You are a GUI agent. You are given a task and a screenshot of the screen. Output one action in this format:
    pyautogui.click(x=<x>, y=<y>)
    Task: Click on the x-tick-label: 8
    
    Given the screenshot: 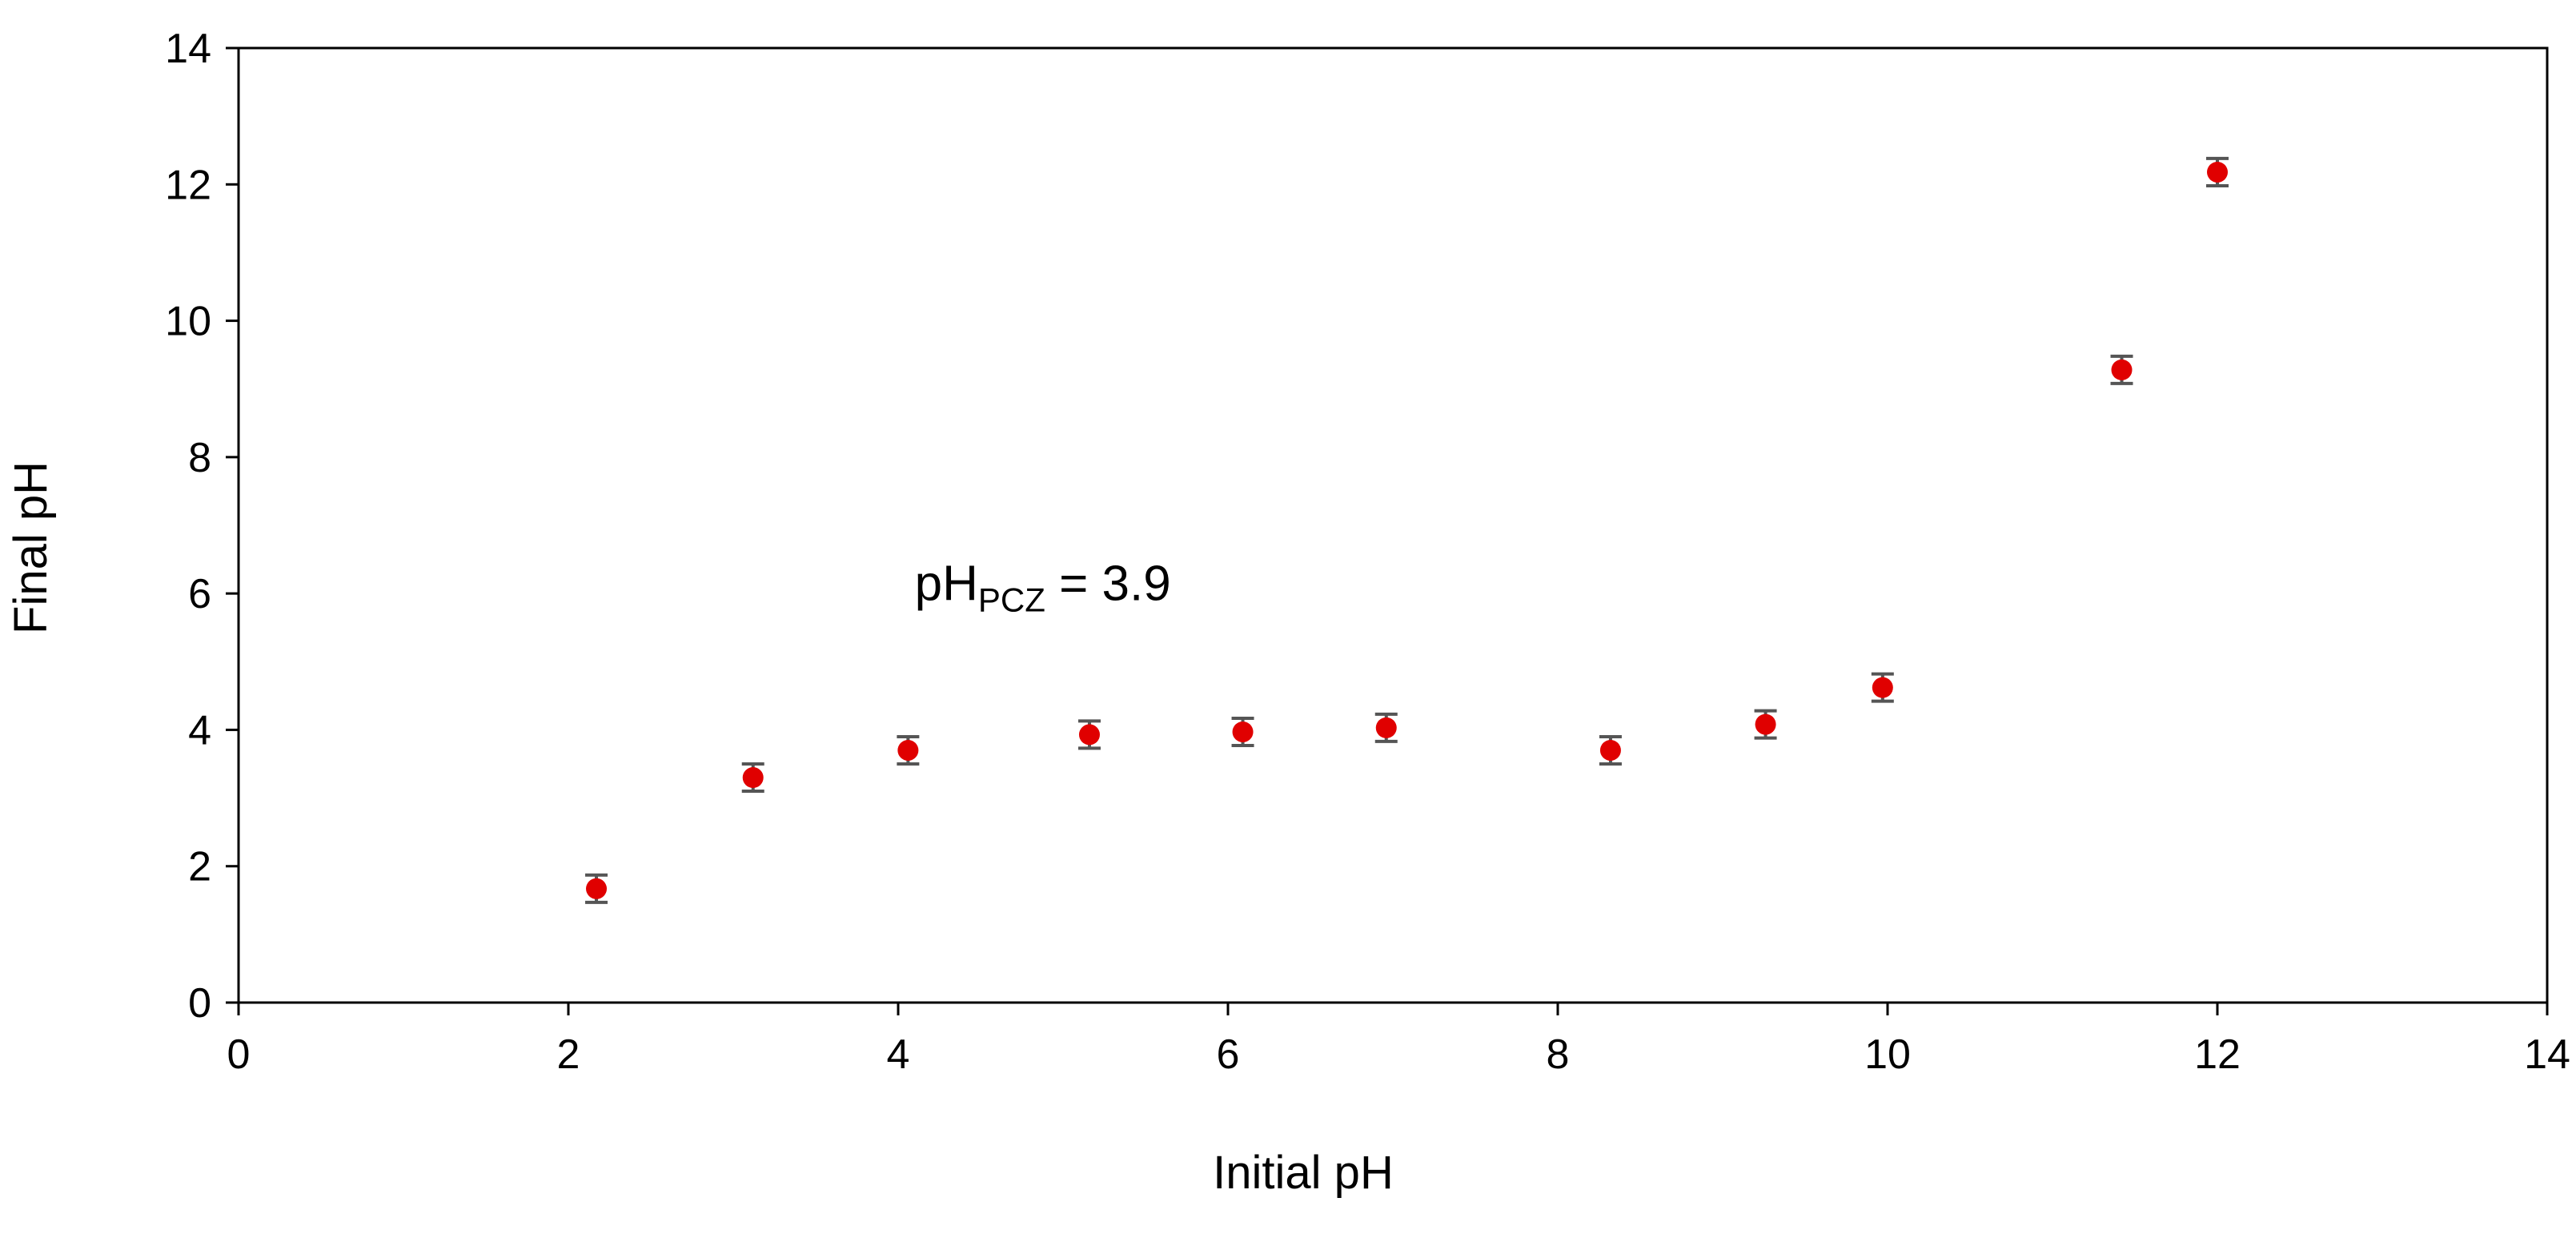 What is the action you would take?
    pyautogui.click(x=1559, y=1054)
    